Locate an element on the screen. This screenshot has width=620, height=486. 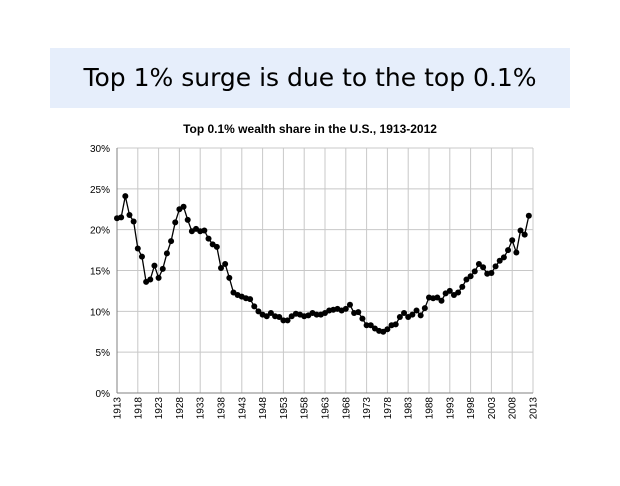
x-tick-label: 1923 is located at coordinates (159, 408).